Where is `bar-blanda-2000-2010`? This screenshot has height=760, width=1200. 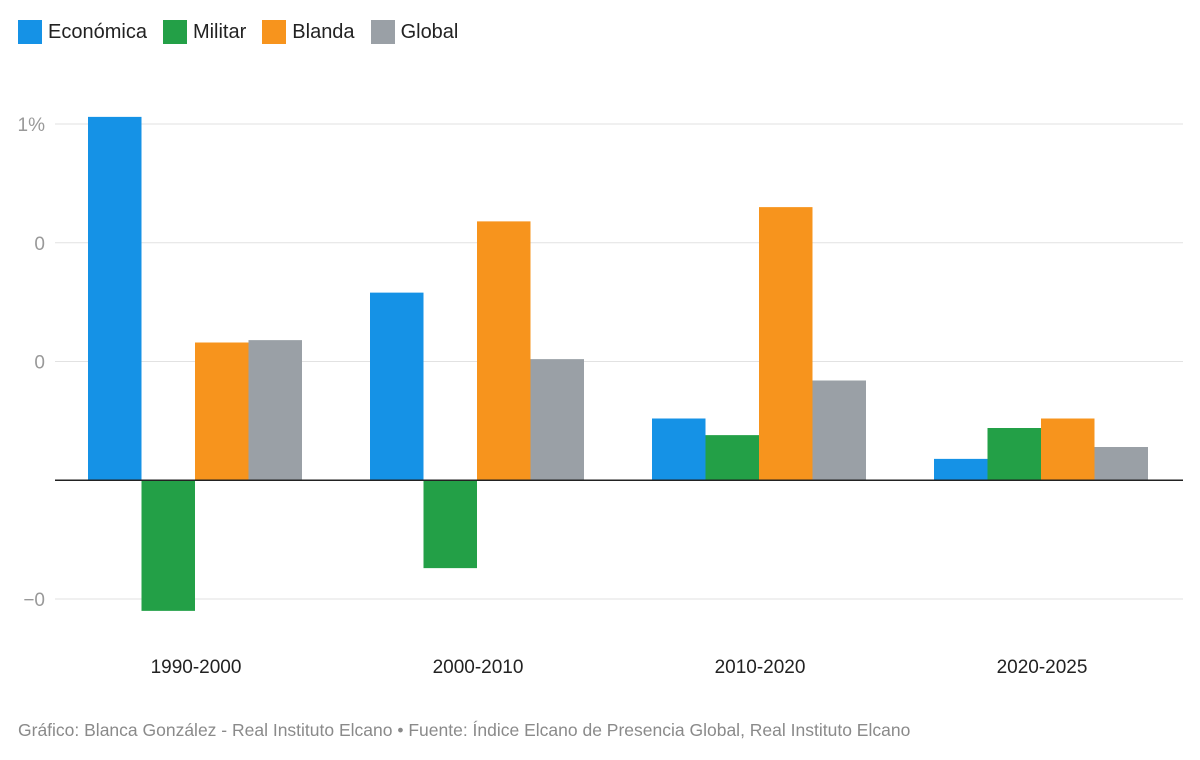
bar-blanda-2000-2010 is located at coordinates (504, 351).